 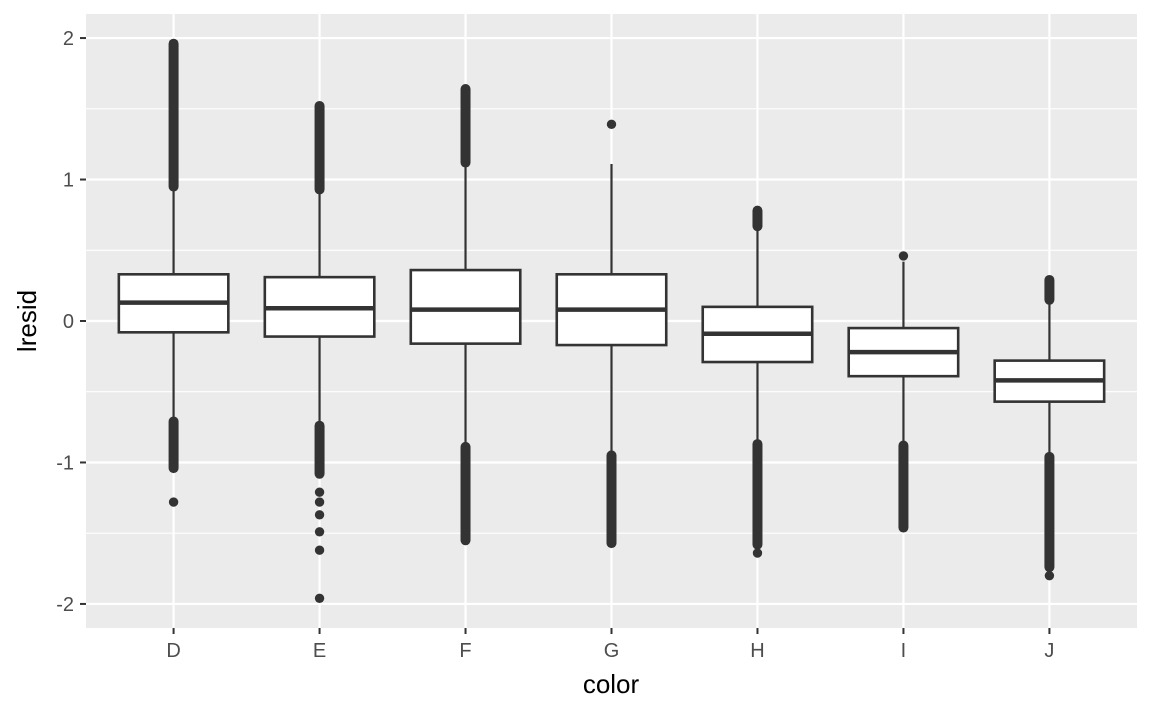 I want to click on y-axis-tick-labels: -2 -1 0 1 2, so click(x=65, y=322).